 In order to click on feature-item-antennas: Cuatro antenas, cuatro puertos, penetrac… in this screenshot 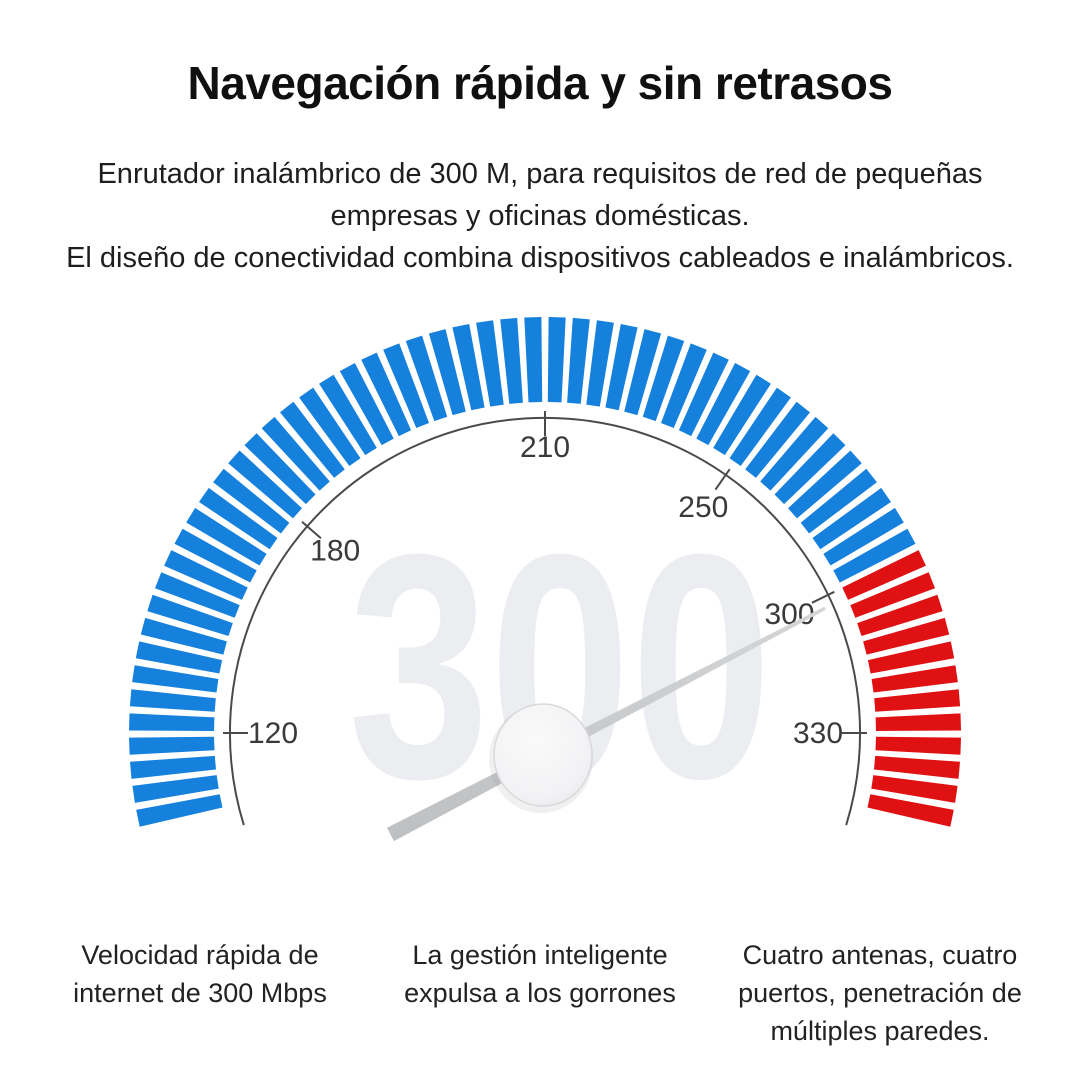, I will do `click(880, 993)`.